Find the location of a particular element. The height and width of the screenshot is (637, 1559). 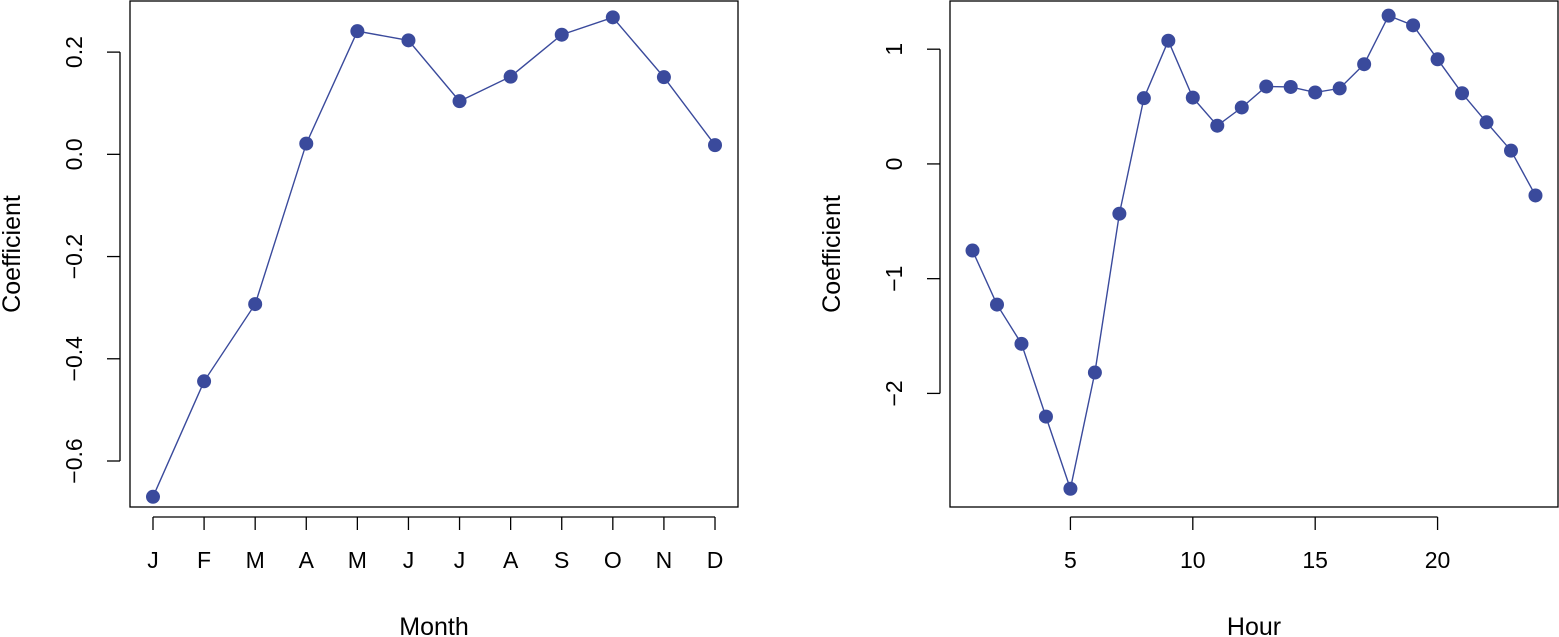

month-y-tick-label: 0.2 is located at coordinates (74, 52).